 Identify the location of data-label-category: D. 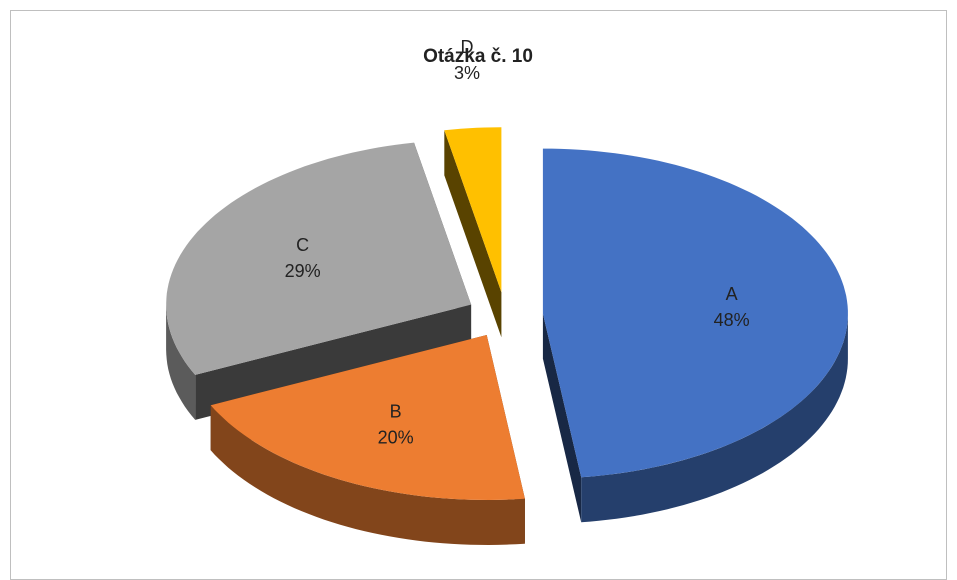
(466, 47).